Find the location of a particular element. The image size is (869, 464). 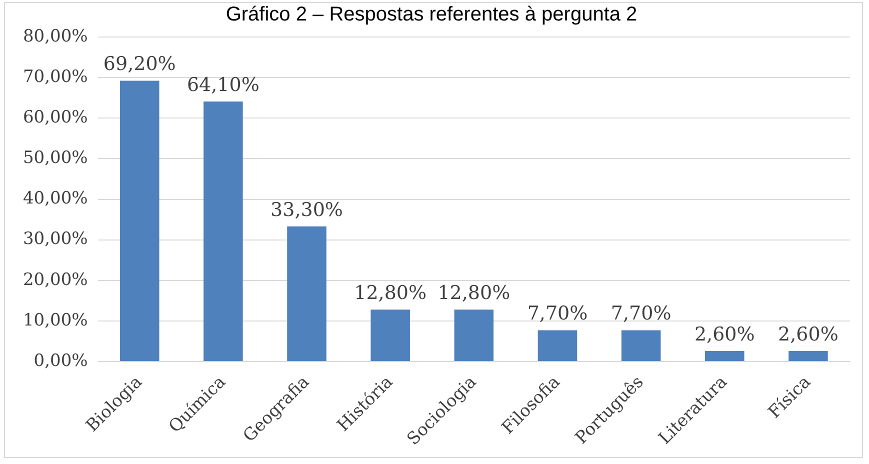

y-tick-label: 40,00% is located at coordinates (55, 198).